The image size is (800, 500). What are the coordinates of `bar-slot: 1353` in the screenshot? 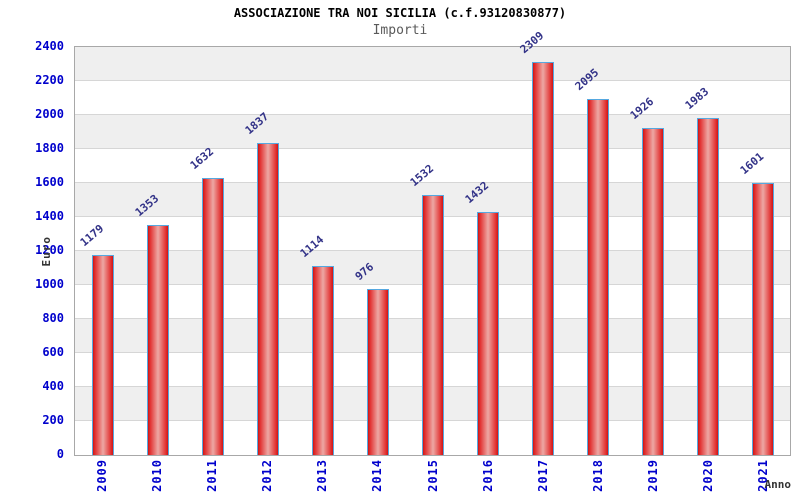 It's located at (157, 251).